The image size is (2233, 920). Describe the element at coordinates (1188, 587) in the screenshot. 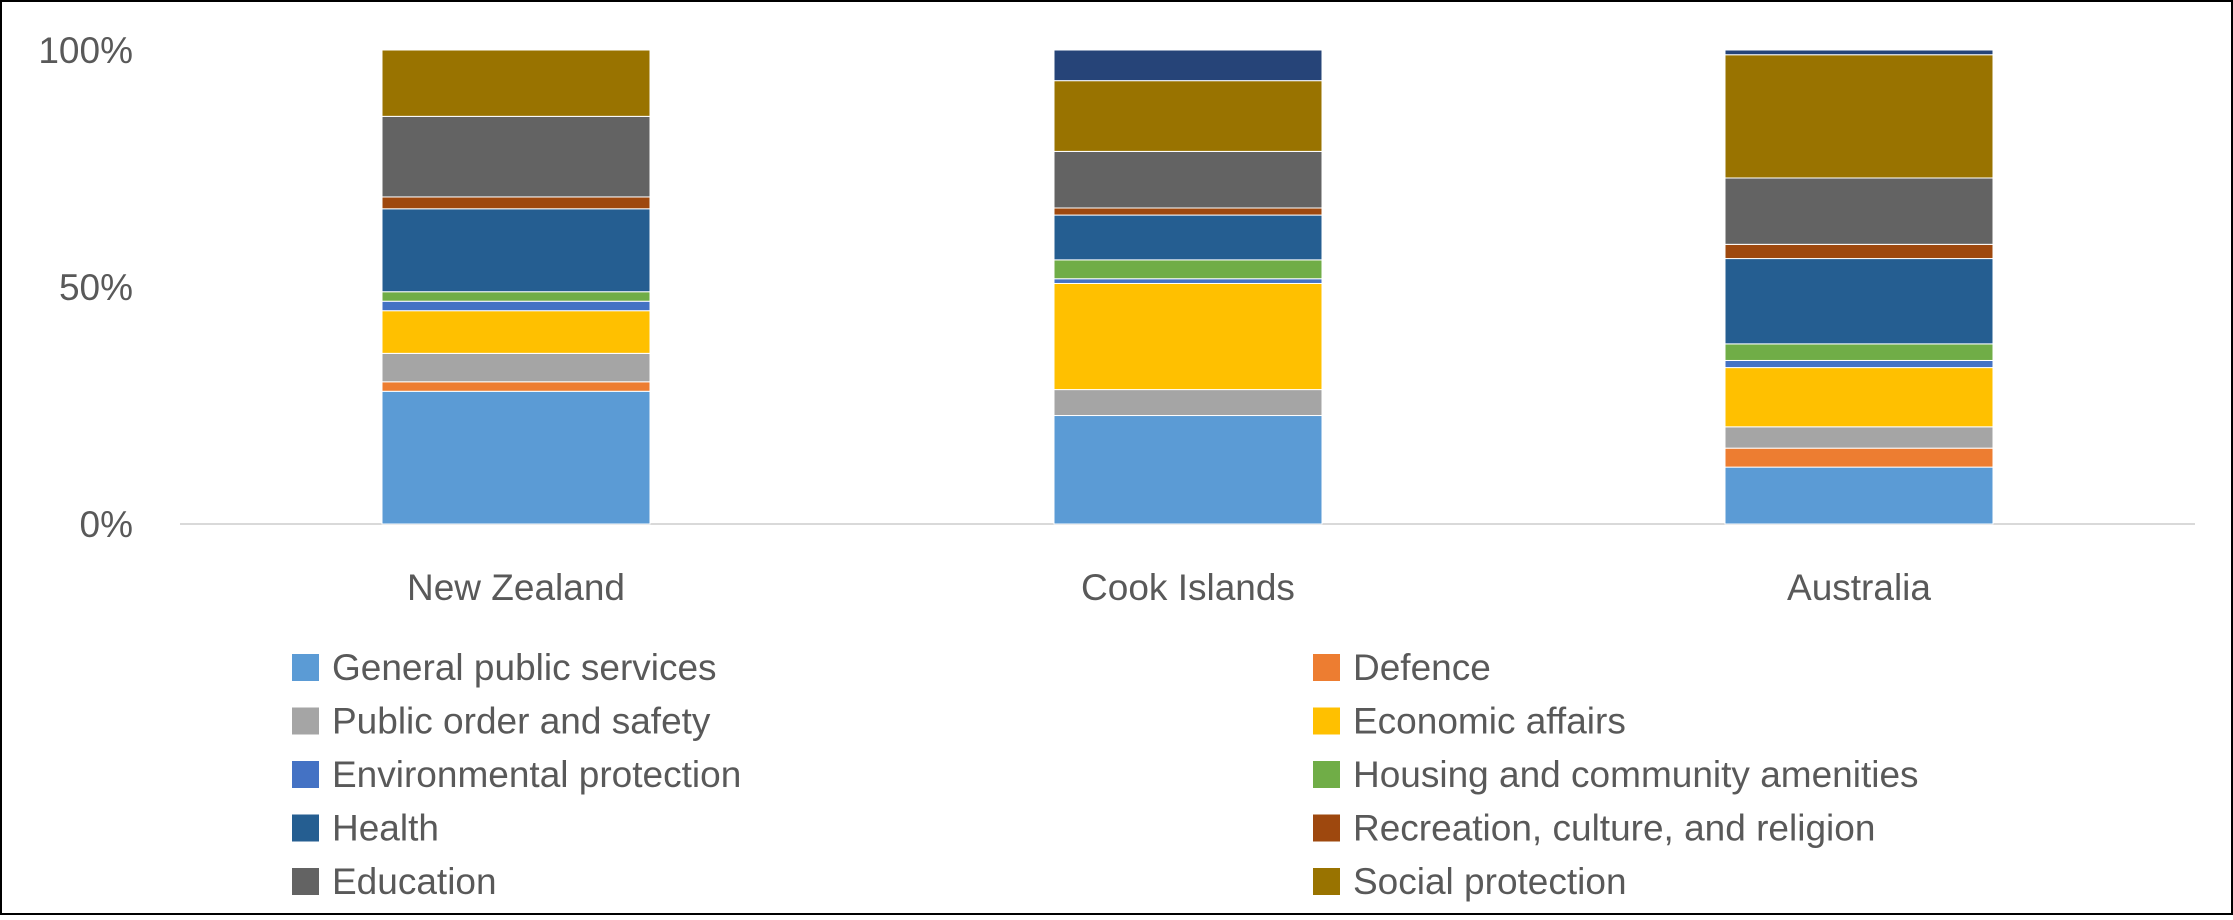

I see `x-category-label: Cook Islands` at that location.